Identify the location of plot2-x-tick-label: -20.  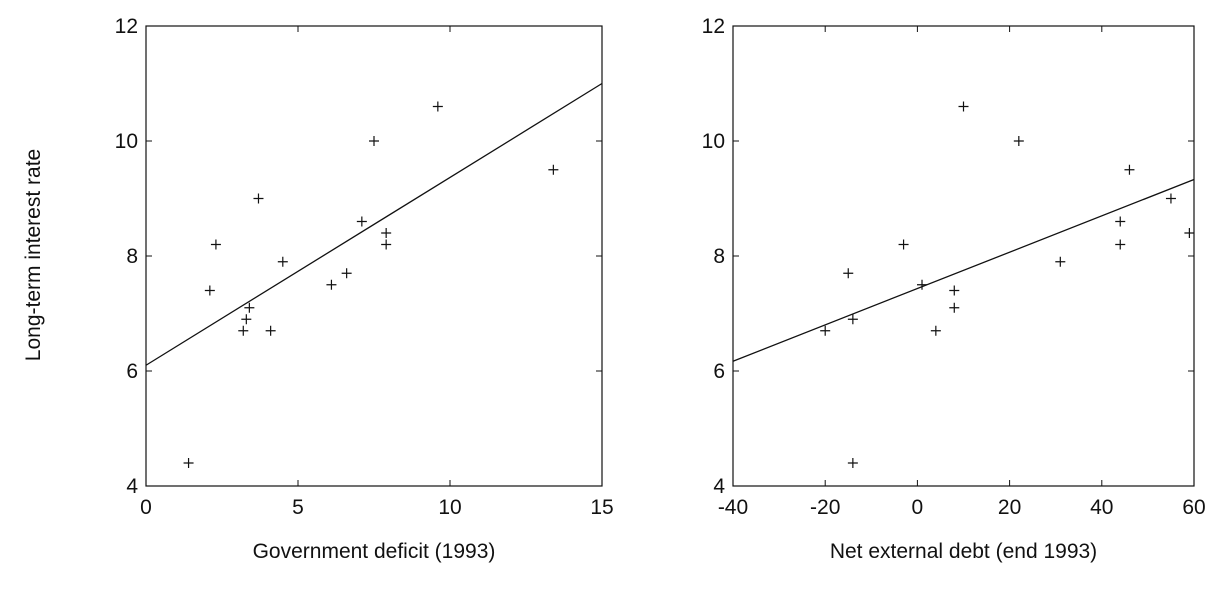
(825, 507).